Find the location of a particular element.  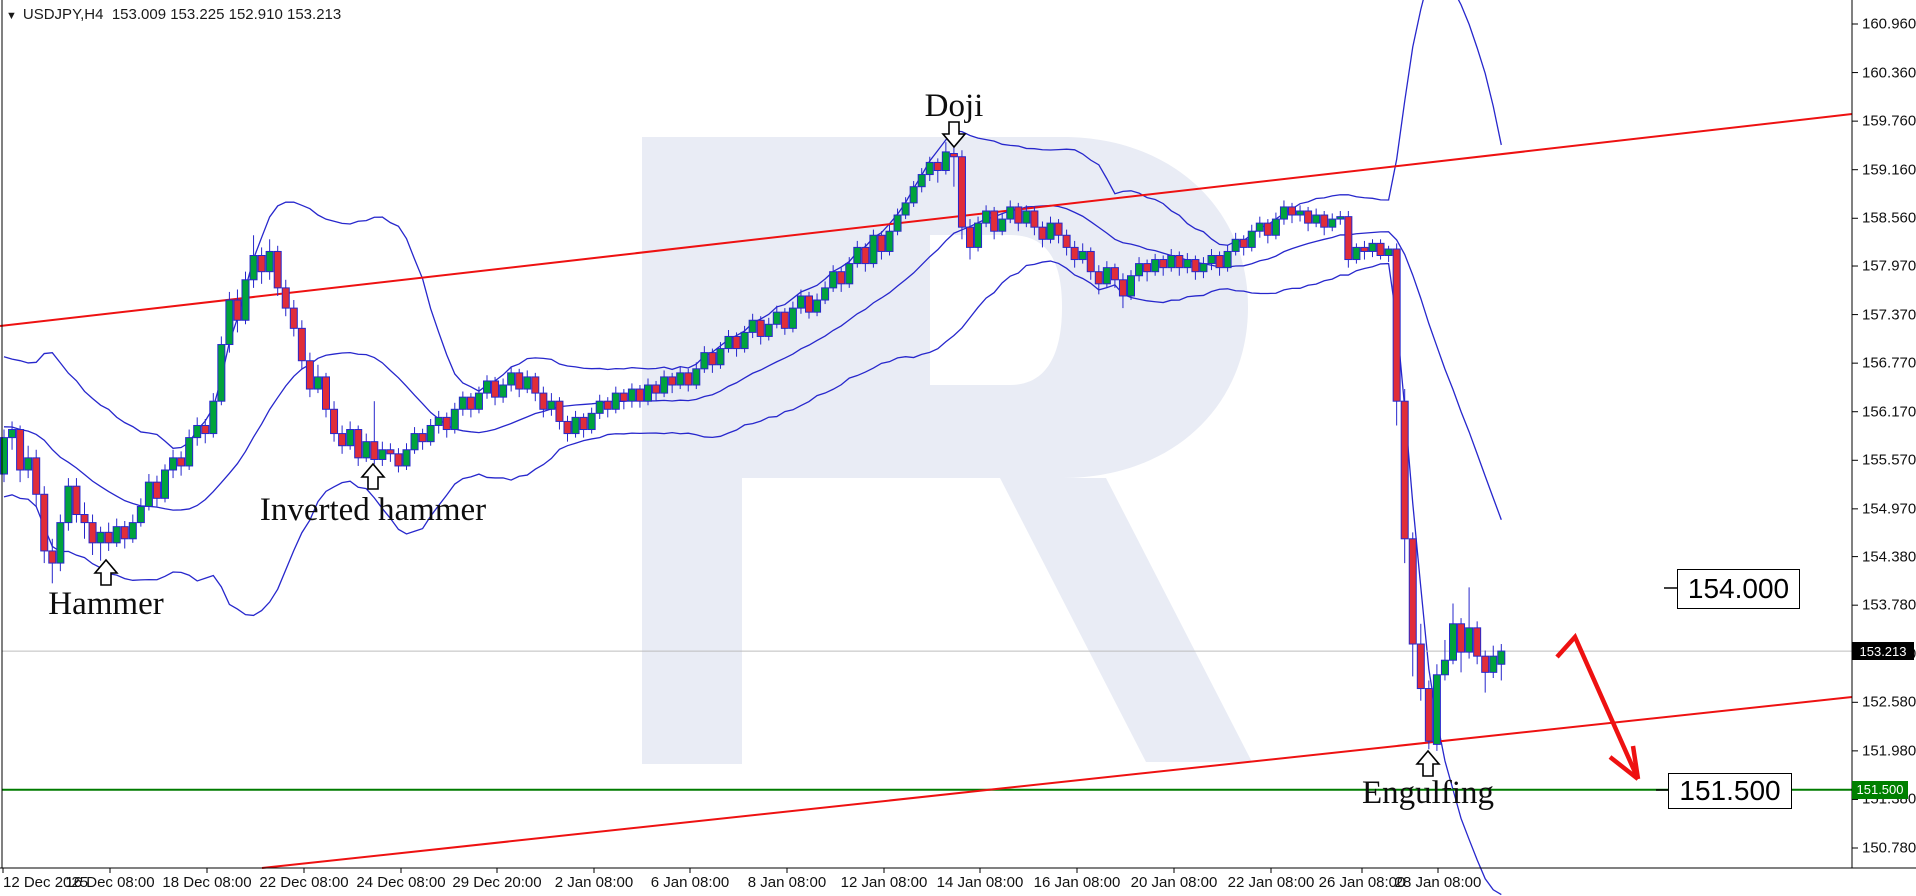

time-axis-label: 12 Dec 2025 is located at coordinates (46, 882).